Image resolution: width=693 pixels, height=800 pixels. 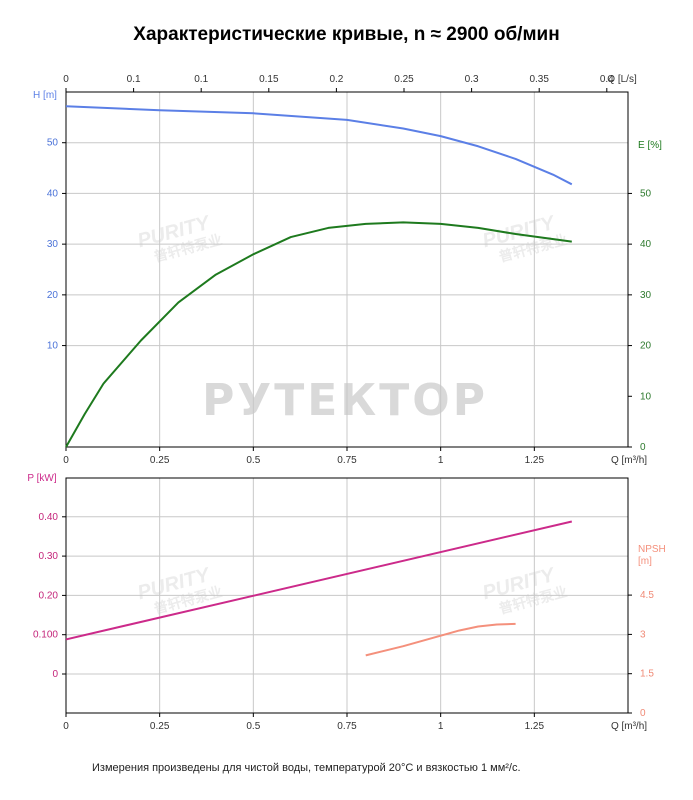 What do you see at coordinates (345, 400) in the screenshot?
I see `watermark-main: РУТЕКТОР` at bounding box center [345, 400].